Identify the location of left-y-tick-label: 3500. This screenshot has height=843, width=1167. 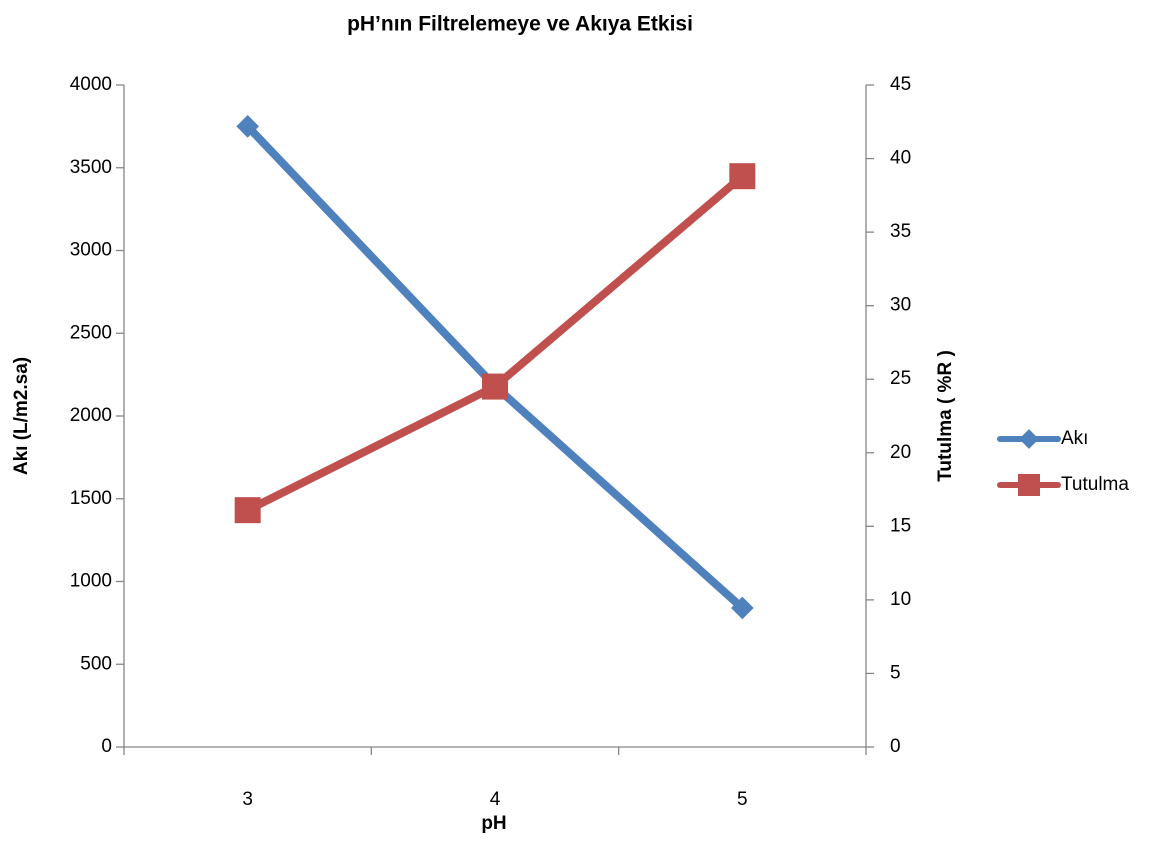
(91, 167).